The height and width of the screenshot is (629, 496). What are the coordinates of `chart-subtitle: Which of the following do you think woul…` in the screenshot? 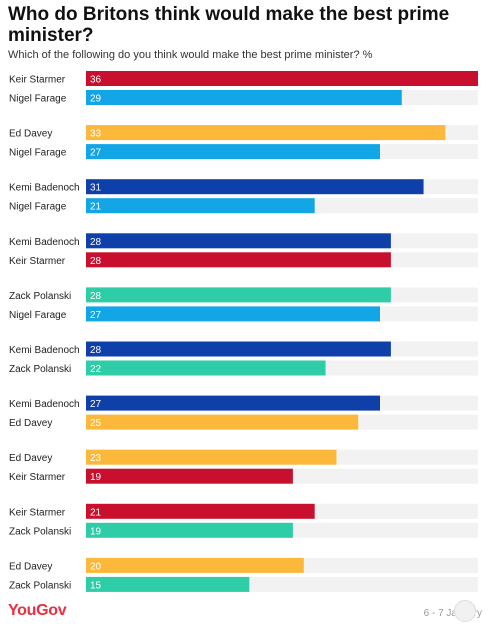 It's located at (190, 55).